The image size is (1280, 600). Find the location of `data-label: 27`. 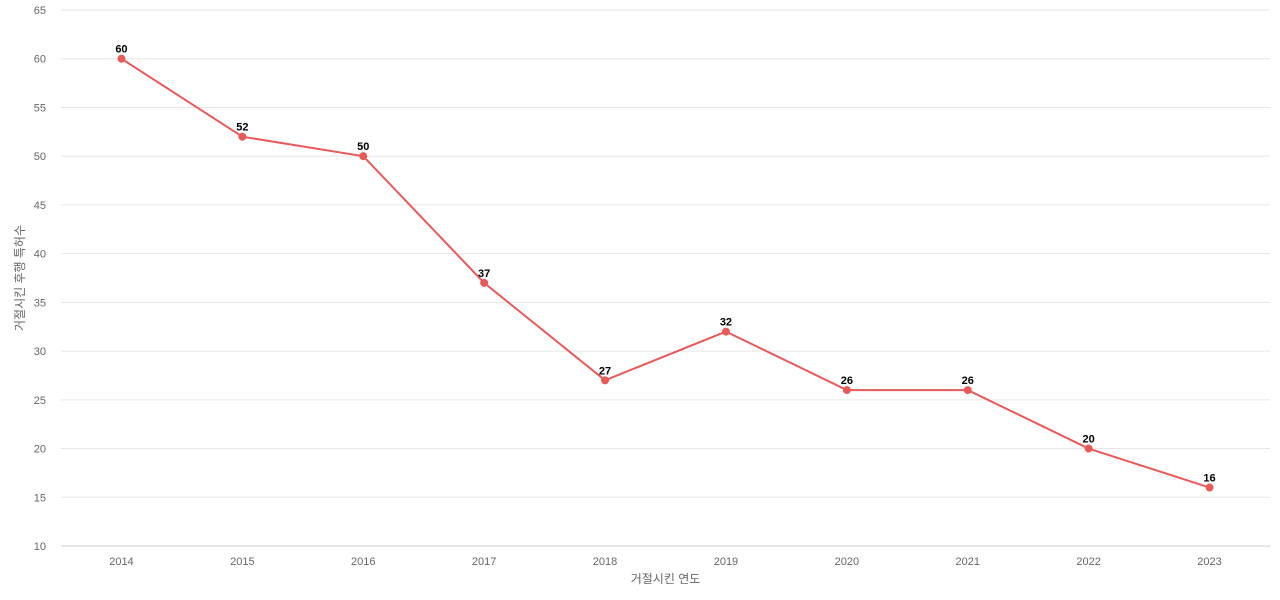

data-label: 27 is located at coordinates (605, 371).